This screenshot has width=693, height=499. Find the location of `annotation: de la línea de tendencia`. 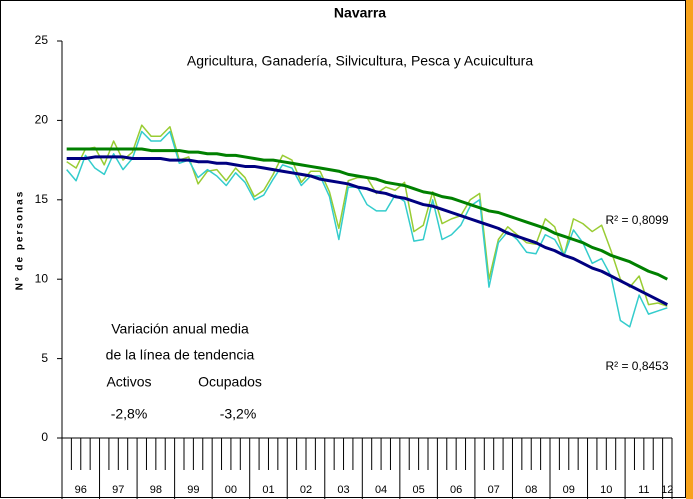

annotation: de la línea de tendencia is located at coordinates (180, 355).